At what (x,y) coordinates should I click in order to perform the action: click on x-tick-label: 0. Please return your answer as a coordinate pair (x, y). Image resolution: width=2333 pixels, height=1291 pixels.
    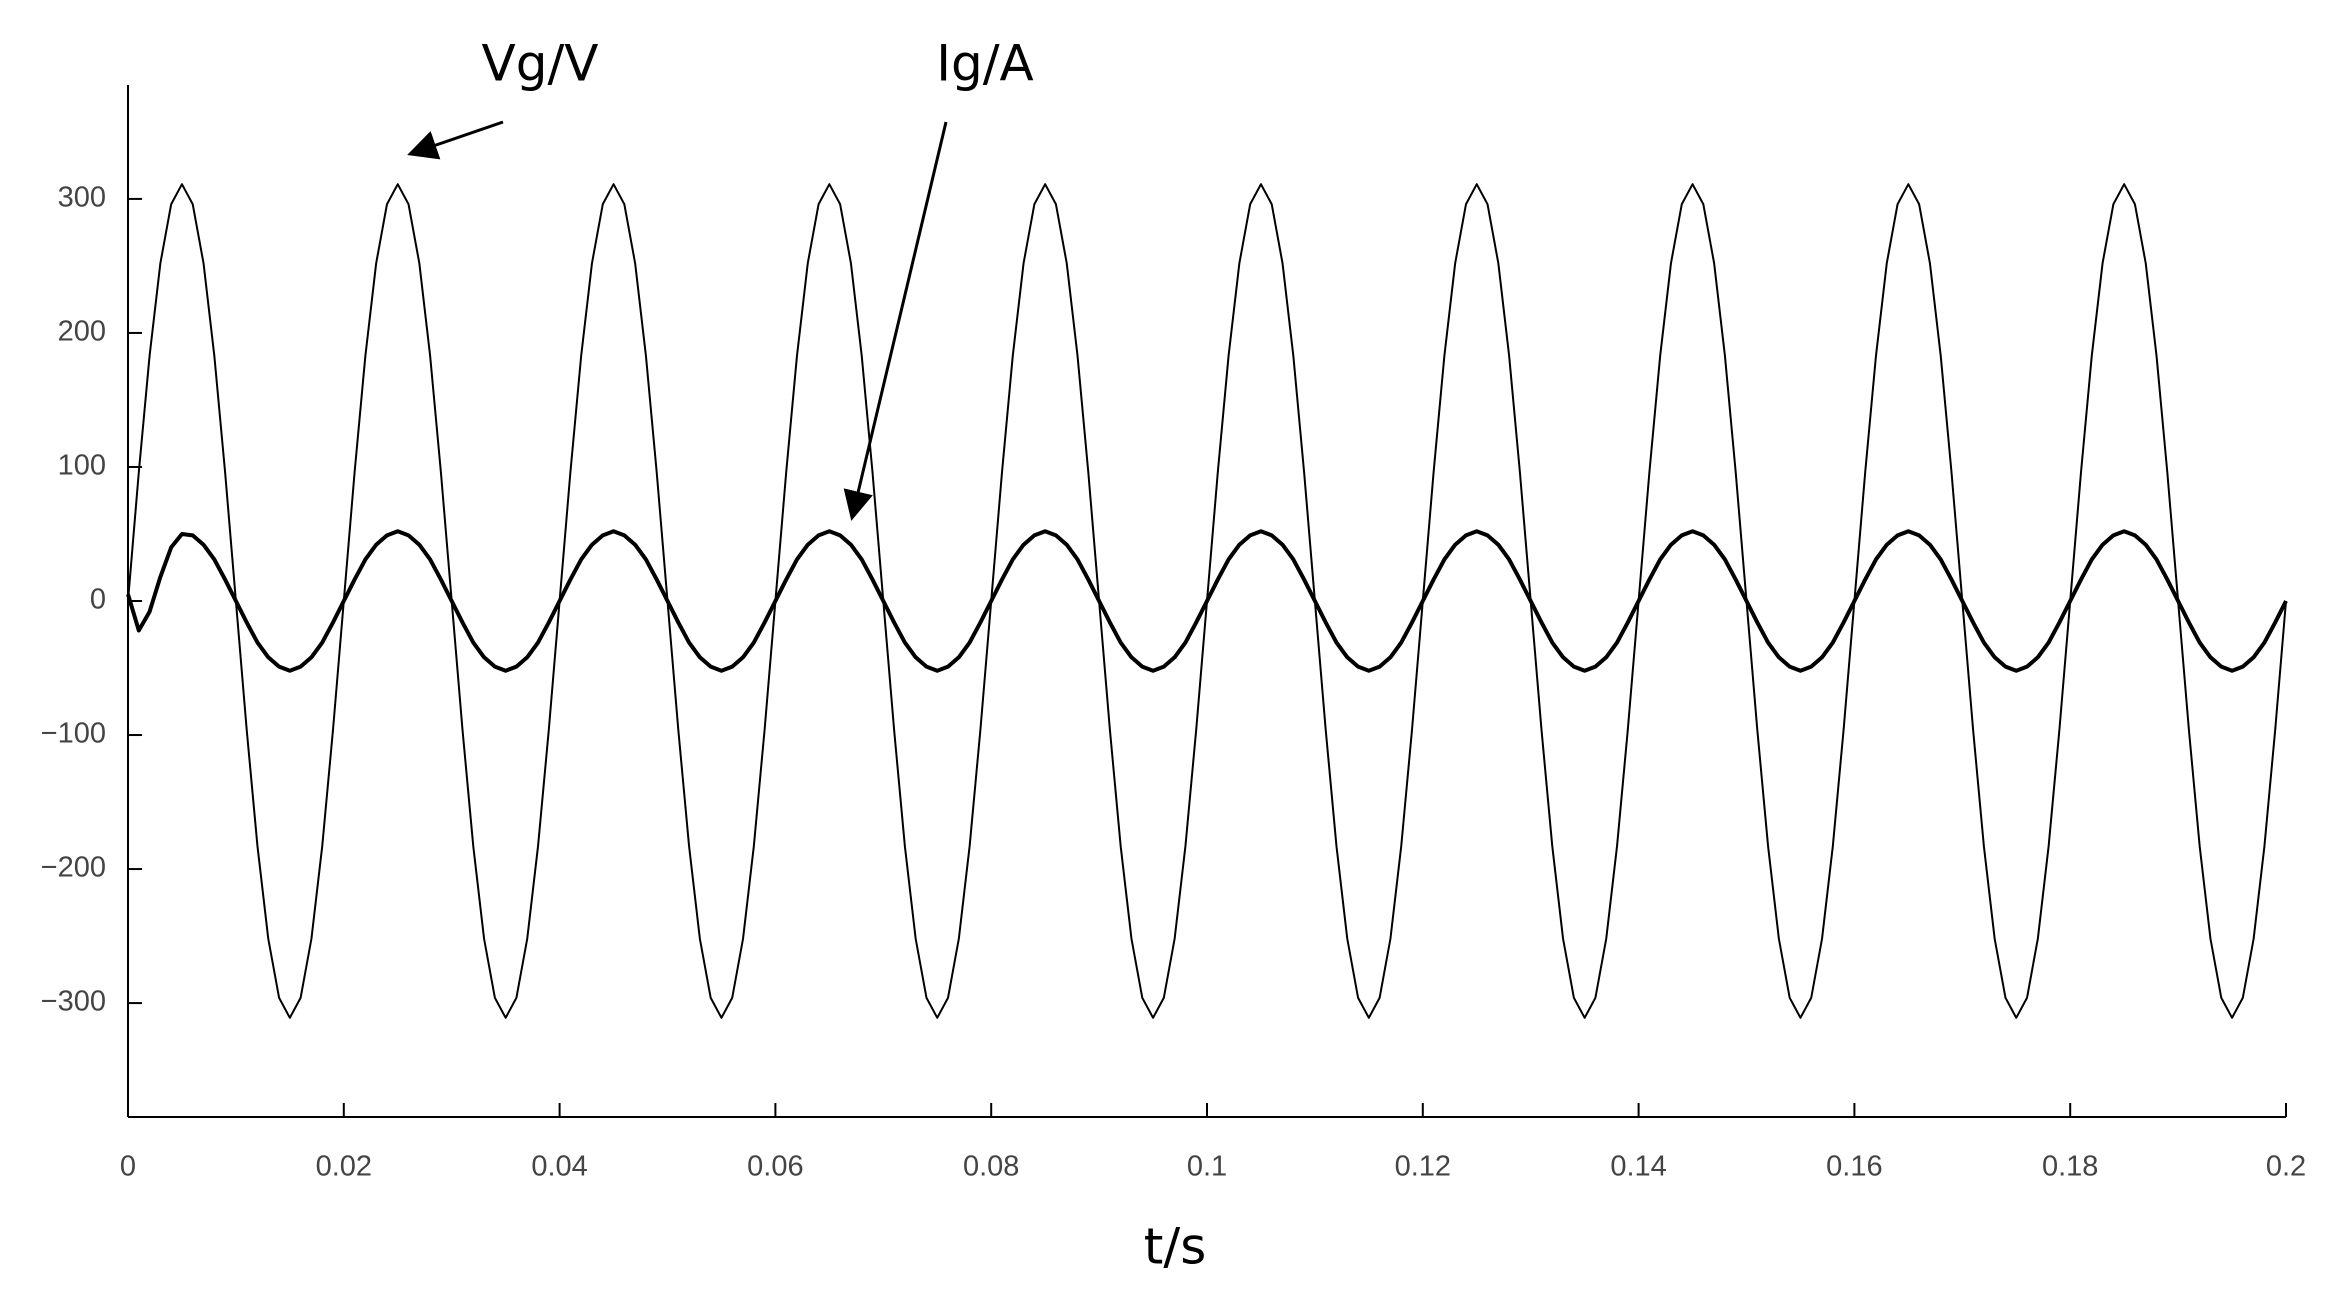
    Looking at the image, I should click on (128, 1167).